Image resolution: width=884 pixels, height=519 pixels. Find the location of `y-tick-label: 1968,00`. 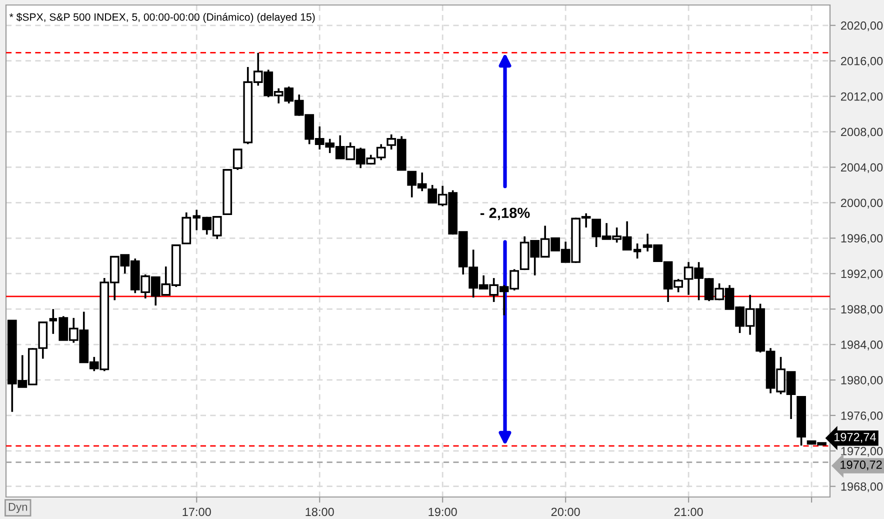

y-tick-label: 1968,00 is located at coordinates (862, 487).